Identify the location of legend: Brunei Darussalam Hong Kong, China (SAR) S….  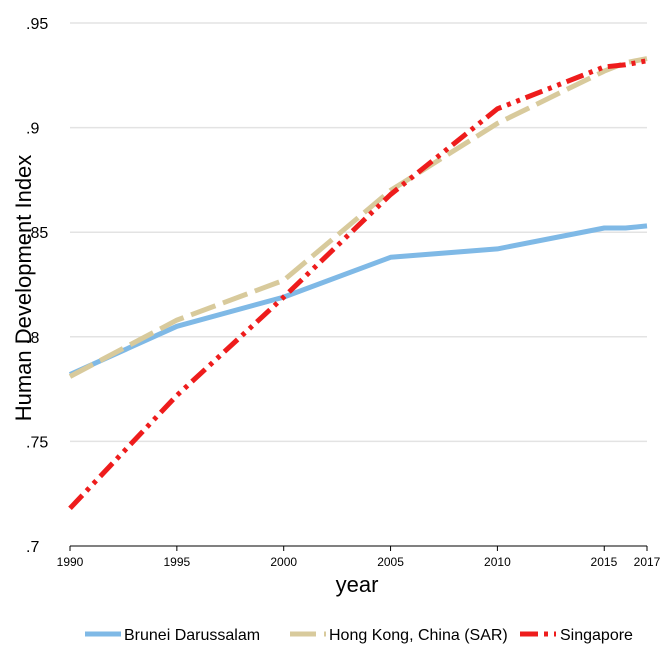
(359, 635).